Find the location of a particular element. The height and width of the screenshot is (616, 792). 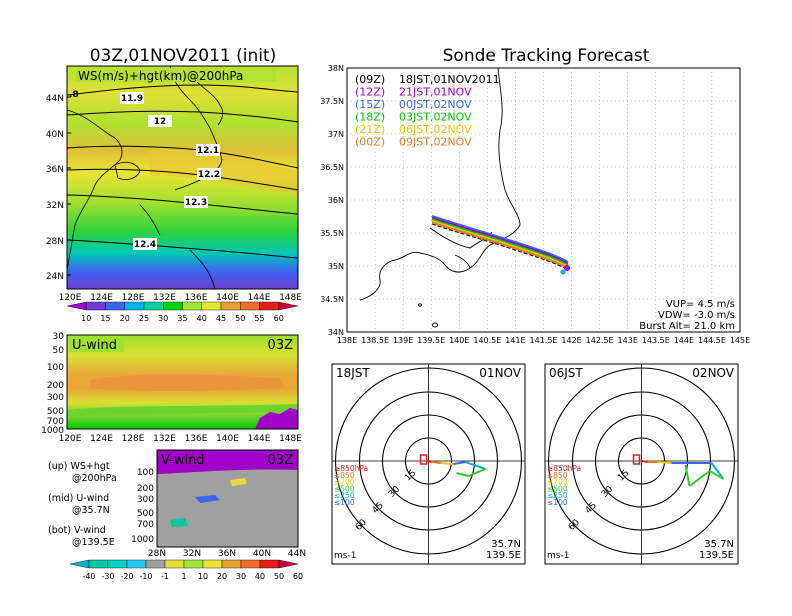

lon-tick-label: 140E is located at coordinates (227, 298).